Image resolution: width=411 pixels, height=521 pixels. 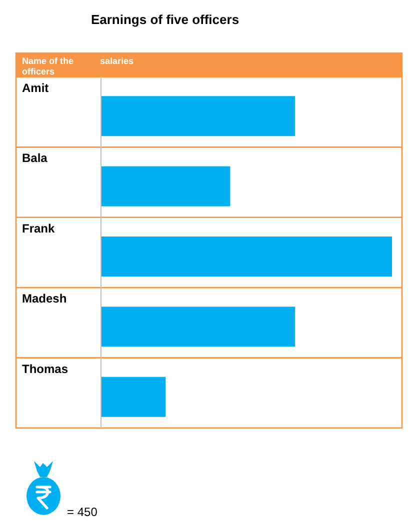 I want to click on y-axis-title: Name of the officers, so click(x=48, y=66).